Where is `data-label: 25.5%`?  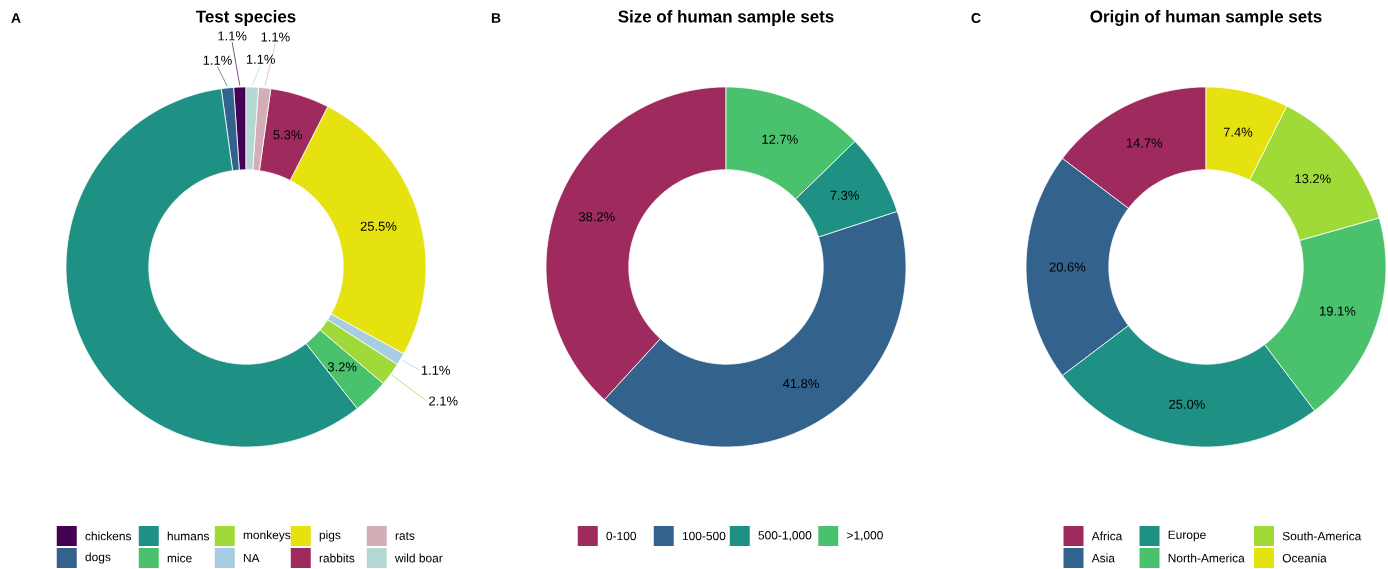 data-label: 25.5% is located at coordinates (378, 226).